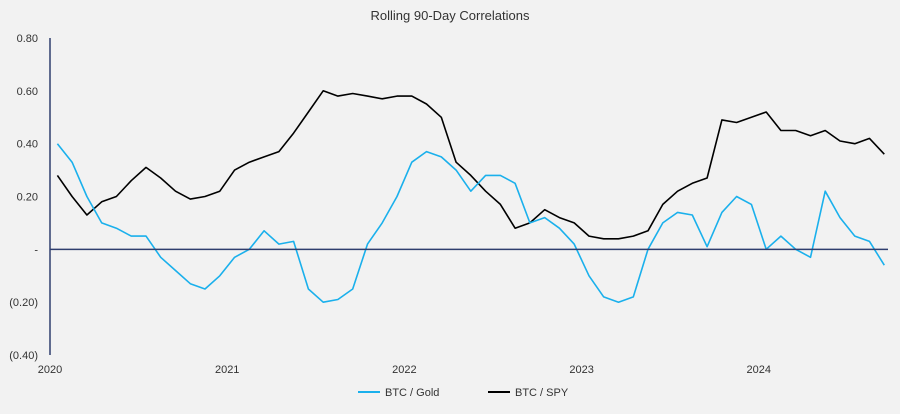 The width and height of the screenshot is (900, 414). I want to click on y-tick-label: 0.80, so click(27, 39).